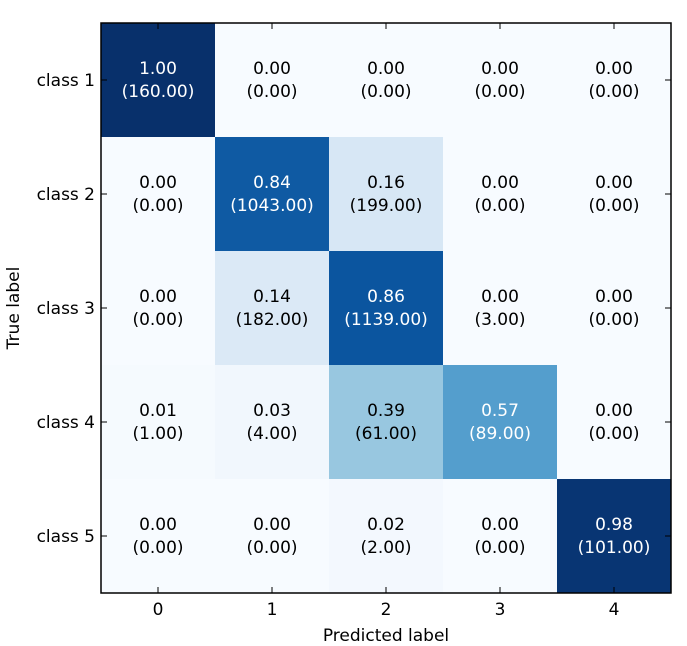 The image size is (687, 646). Describe the element at coordinates (614, 422) in the screenshot. I see `heatmap-cell-r4-c4` at that location.